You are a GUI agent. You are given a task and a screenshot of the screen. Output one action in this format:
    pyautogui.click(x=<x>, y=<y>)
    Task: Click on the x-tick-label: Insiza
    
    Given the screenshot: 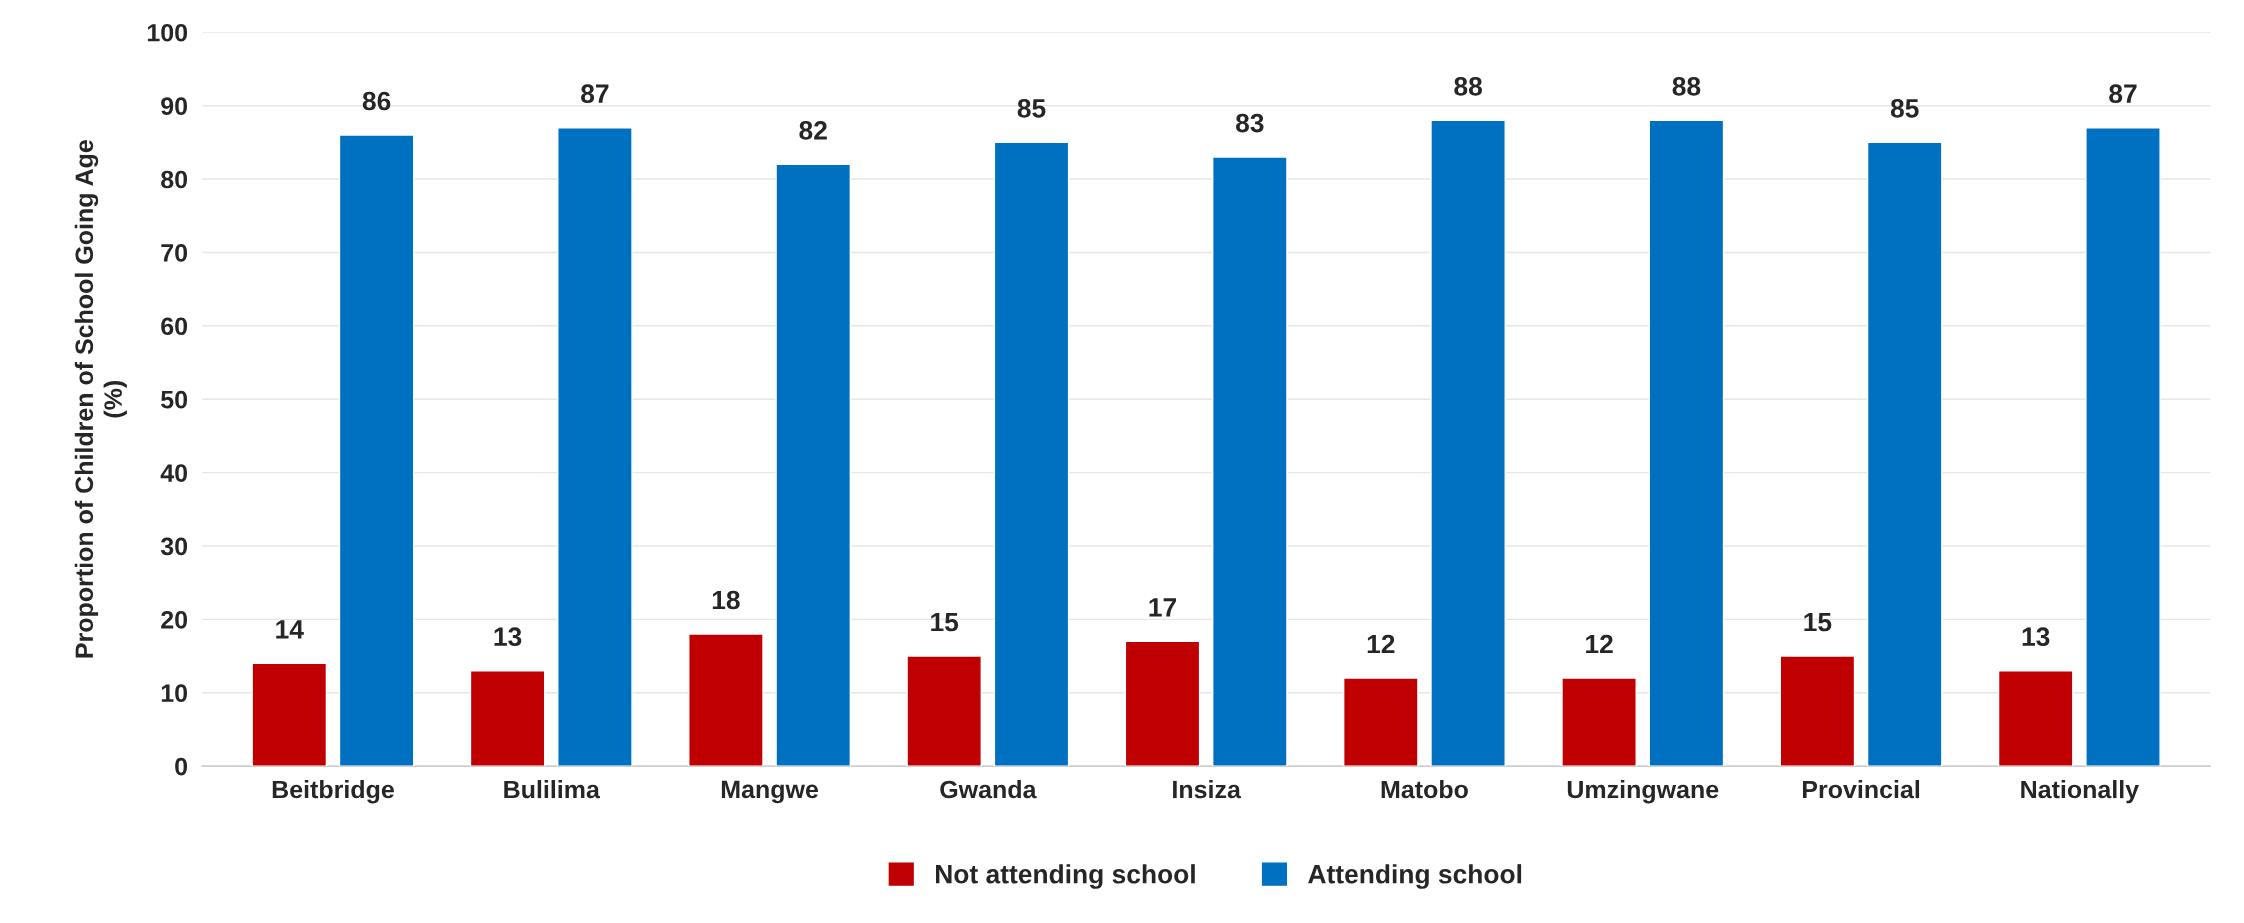 What is the action you would take?
    pyautogui.click(x=1207, y=789)
    